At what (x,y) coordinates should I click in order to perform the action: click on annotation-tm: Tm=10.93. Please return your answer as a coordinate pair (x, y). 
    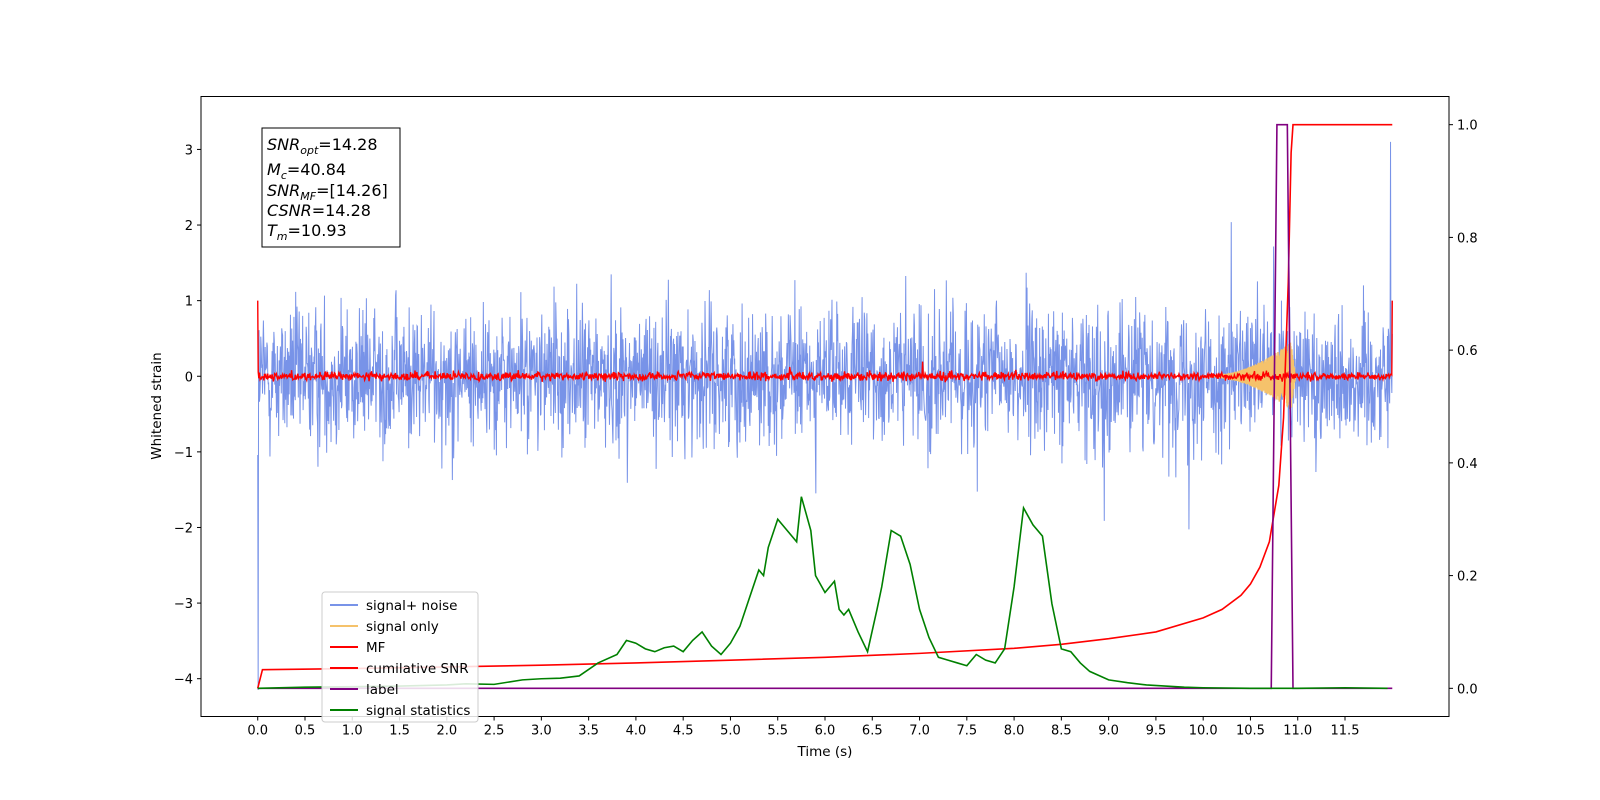
    Looking at the image, I should click on (307, 232).